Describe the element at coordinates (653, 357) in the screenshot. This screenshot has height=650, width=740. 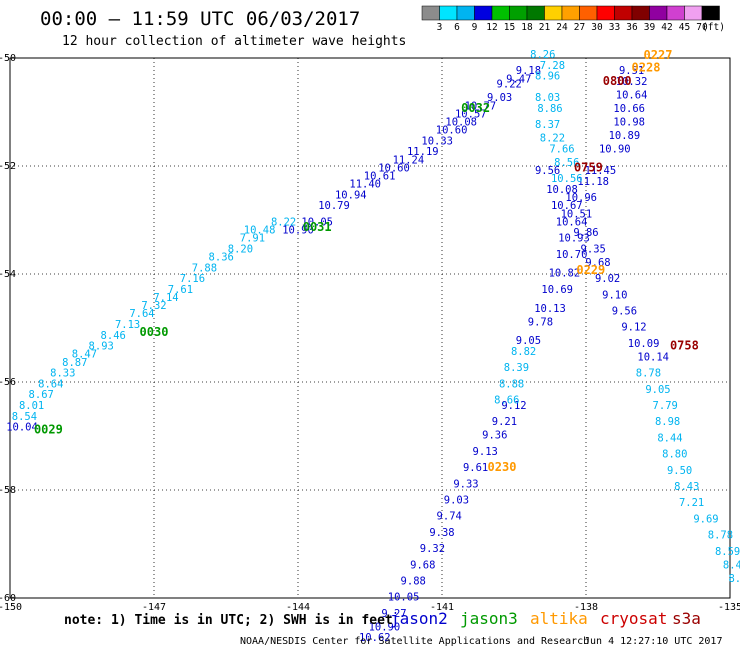
I see `wave-height-label: 10.14` at that location.